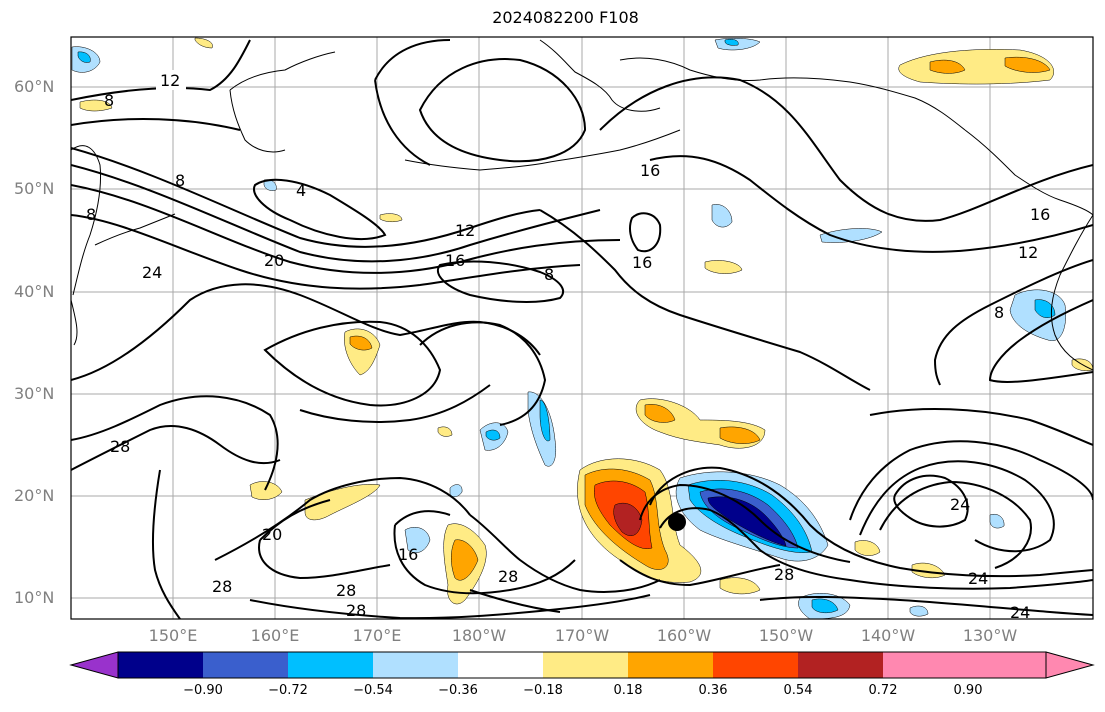 The width and height of the screenshot is (1105, 712). Describe the element at coordinates (600, 75) in the screenshot. I see `alaska-west-coast` at that location.